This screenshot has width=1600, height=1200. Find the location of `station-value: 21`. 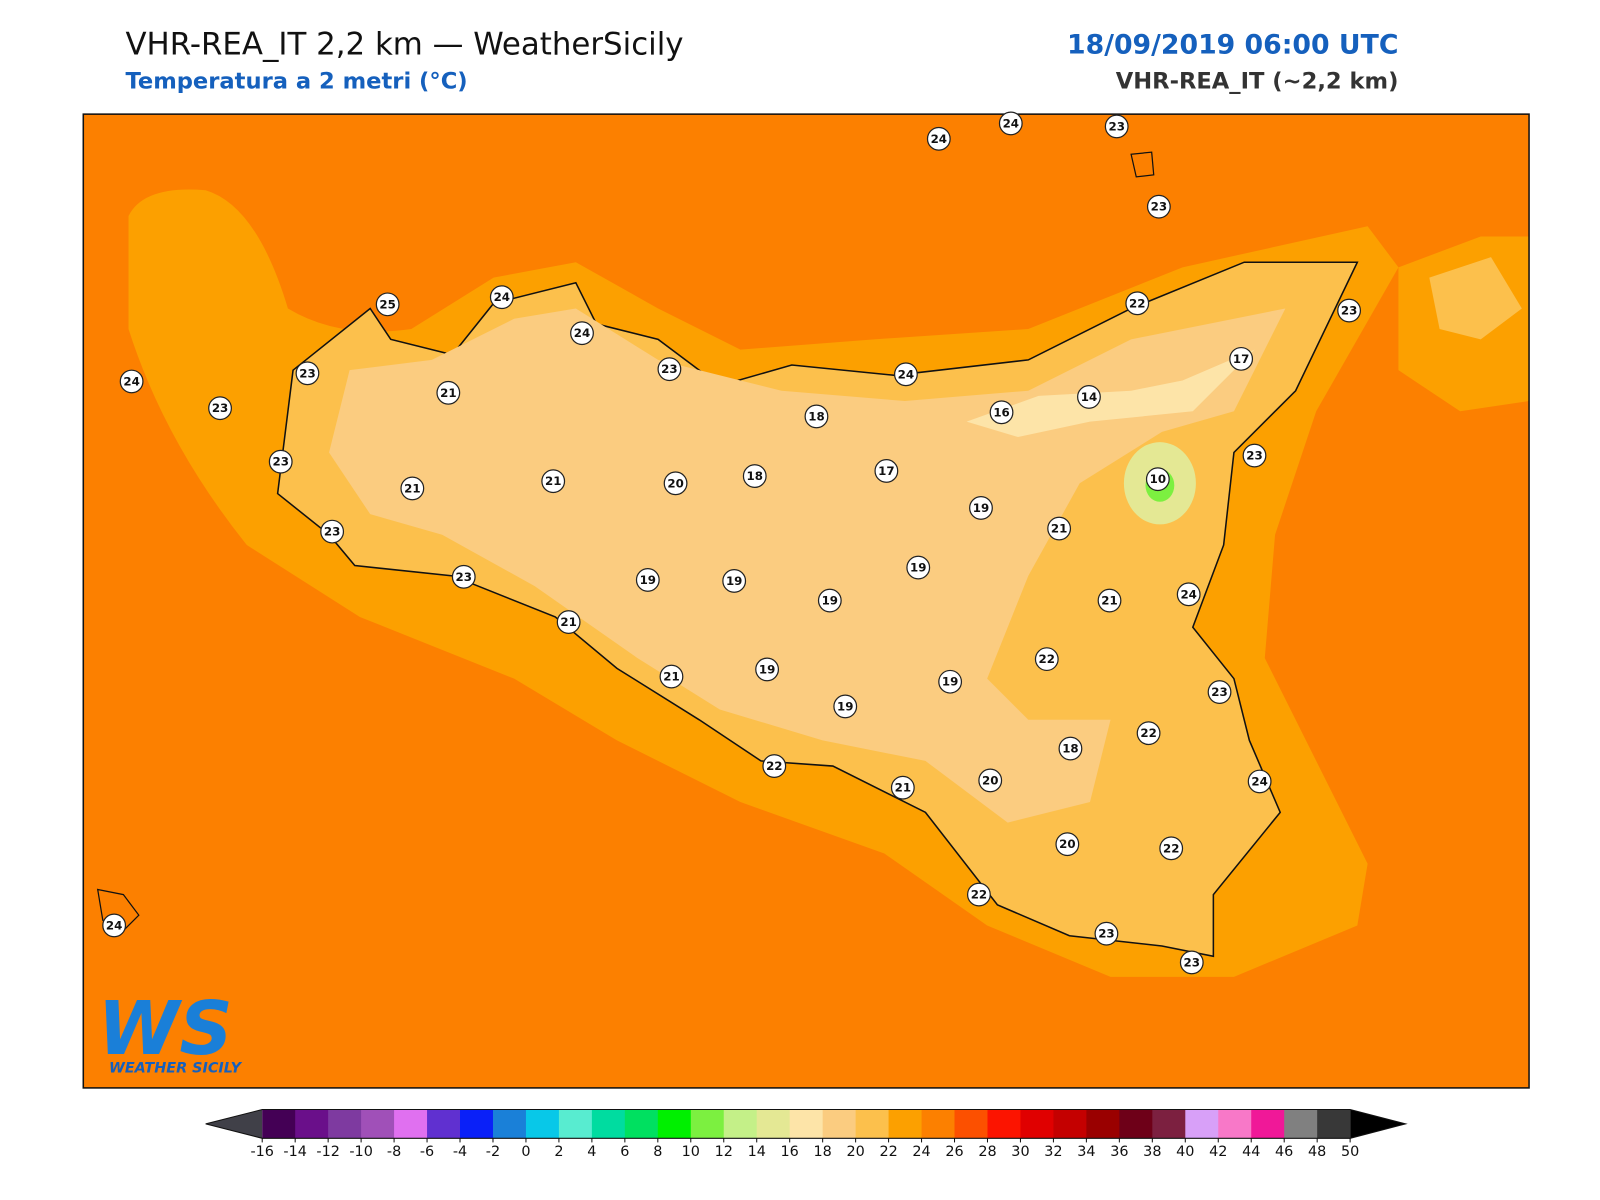

station-value: 21 is located at coordinates (412, 488).